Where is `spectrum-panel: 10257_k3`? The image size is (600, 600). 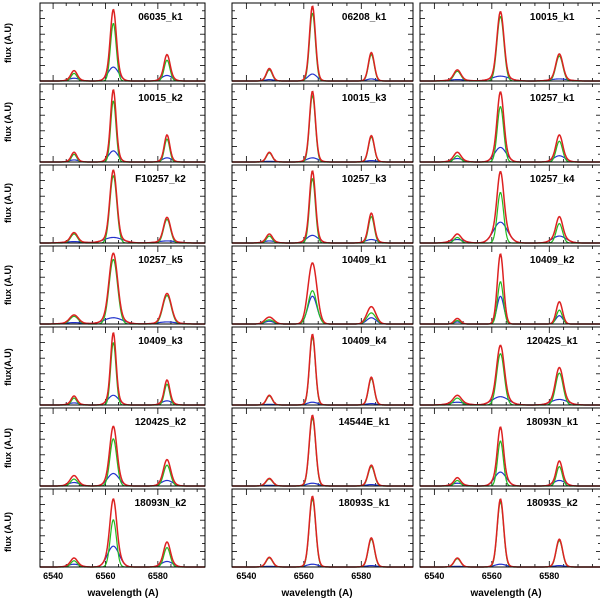 spectrum-panel: 10257_k3 is located at coordinates (322, 204).